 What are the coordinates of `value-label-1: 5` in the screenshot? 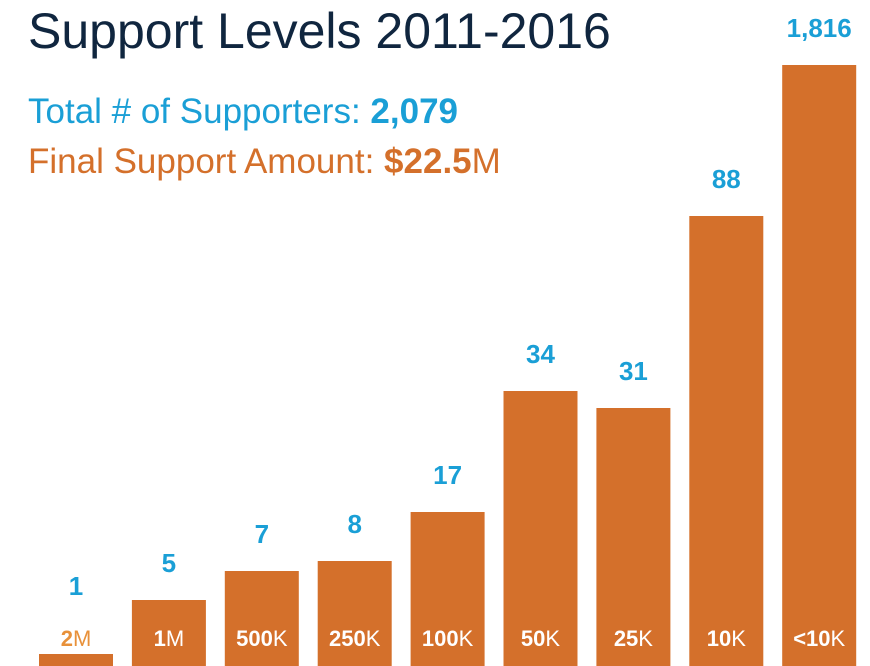 It's located at (169, 563).